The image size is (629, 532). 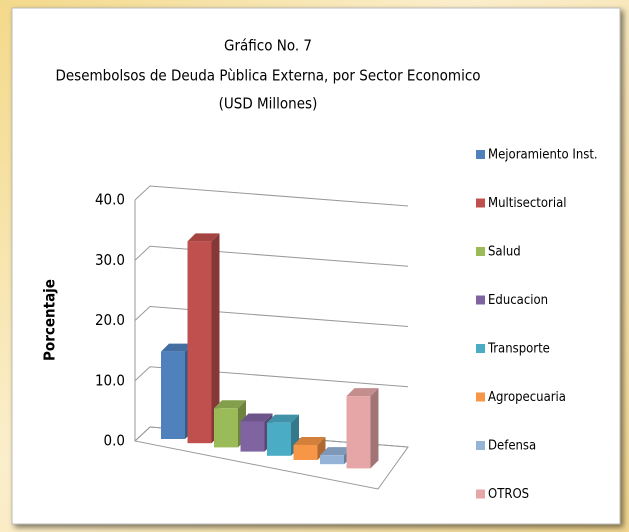 I want to click on unit-note: (USD Millones), so click(x=268, y=104).